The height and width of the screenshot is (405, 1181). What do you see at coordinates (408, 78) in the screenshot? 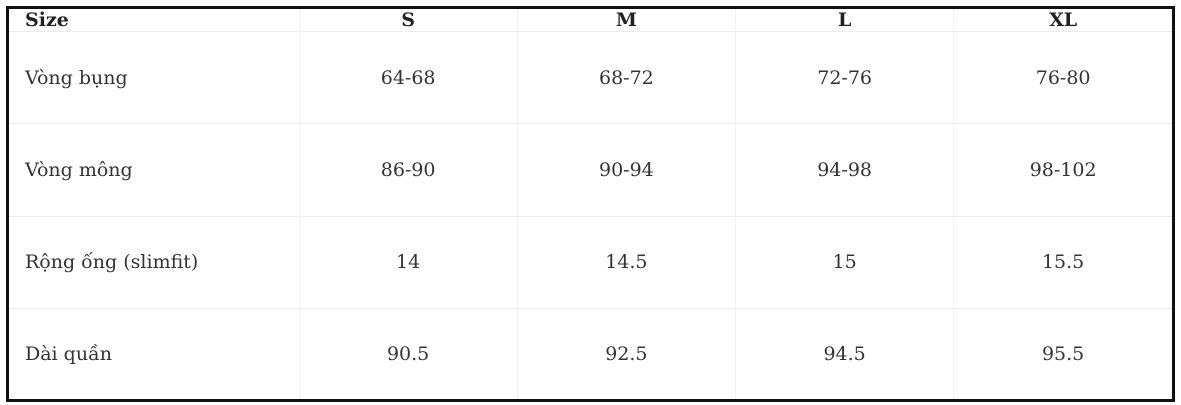
I see `cell: 64-68` at bounding box center [408, 78].